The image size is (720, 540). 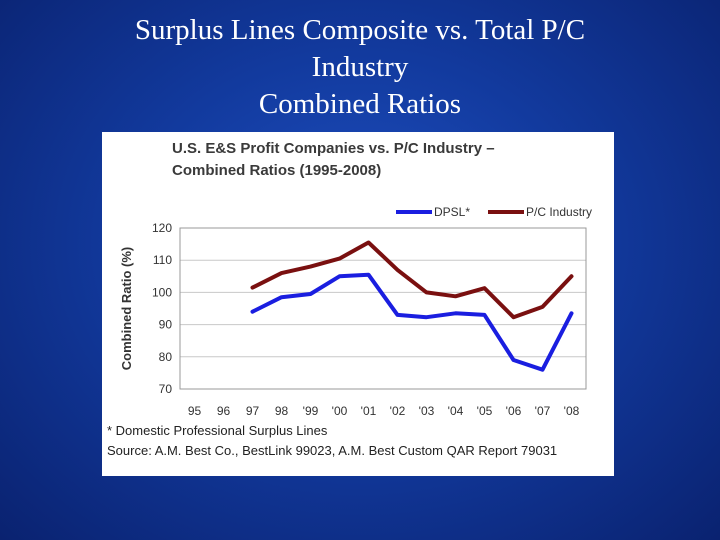 What do you see at coordinates (162, 228) in the screenshot?
I see `y-tick-label: 120` at bounding box center [162, 228].